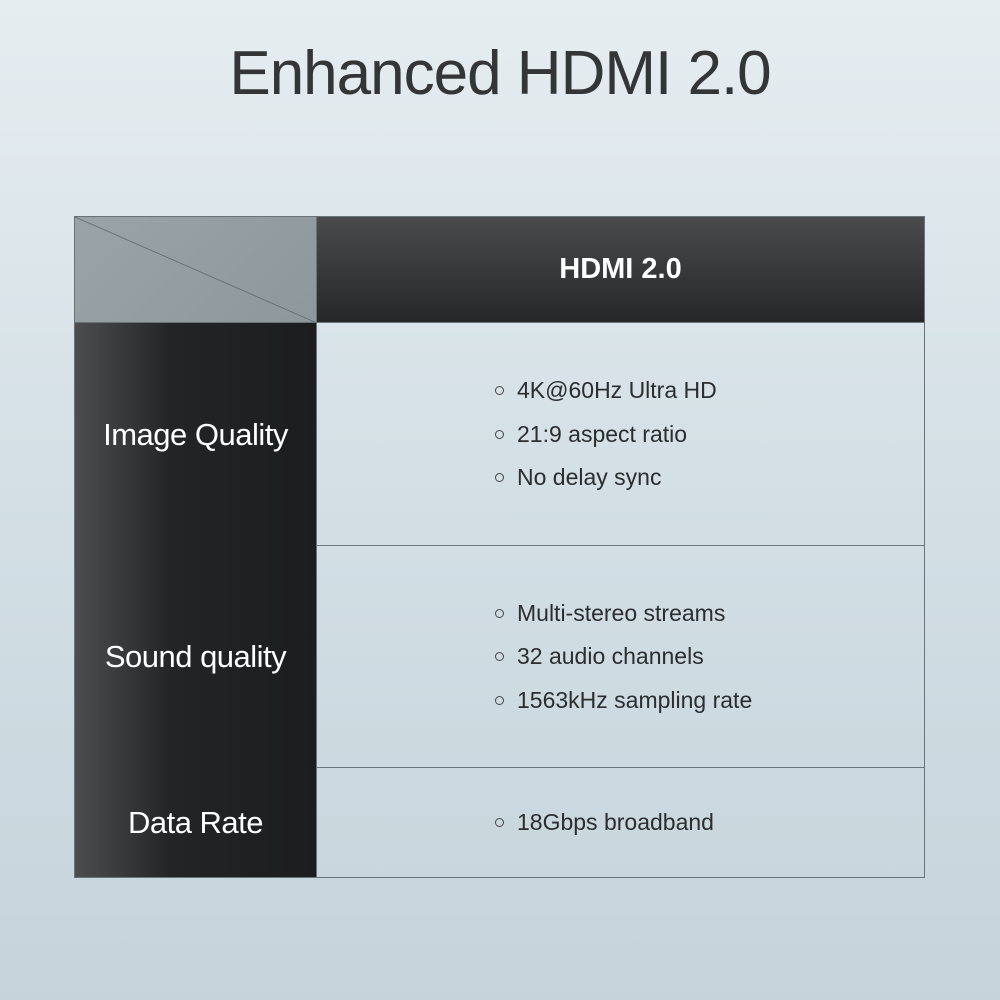 This screenshot has width=1000, height=1000. What do you see at coordinates (615, 822) in the screenshot?
I see `item-text: 18Gbps broadband` at bounding box center [615, 822].